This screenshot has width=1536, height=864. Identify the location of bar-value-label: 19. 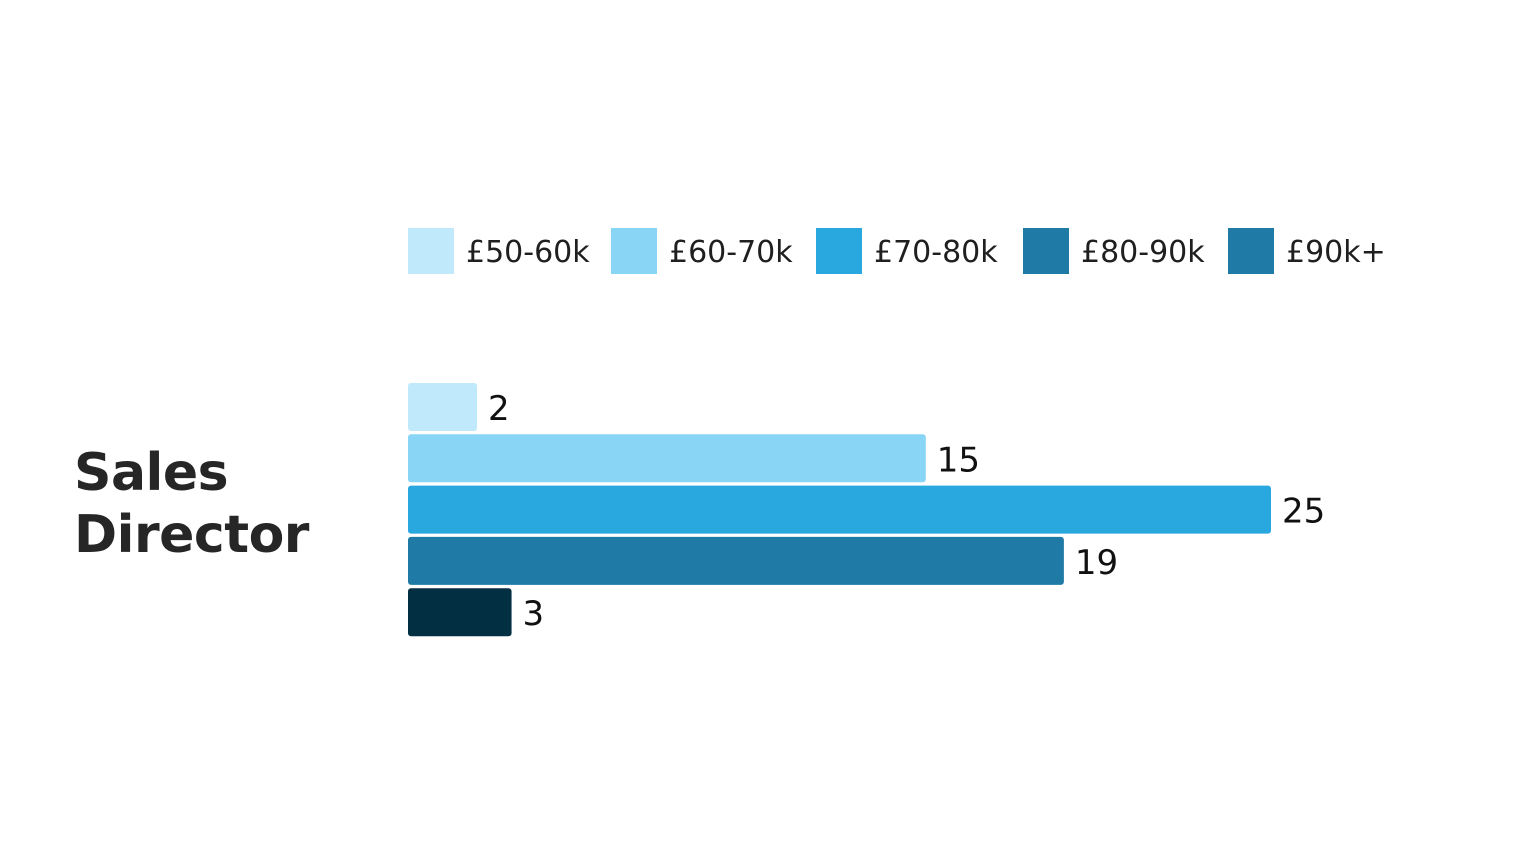
(1096, 563).